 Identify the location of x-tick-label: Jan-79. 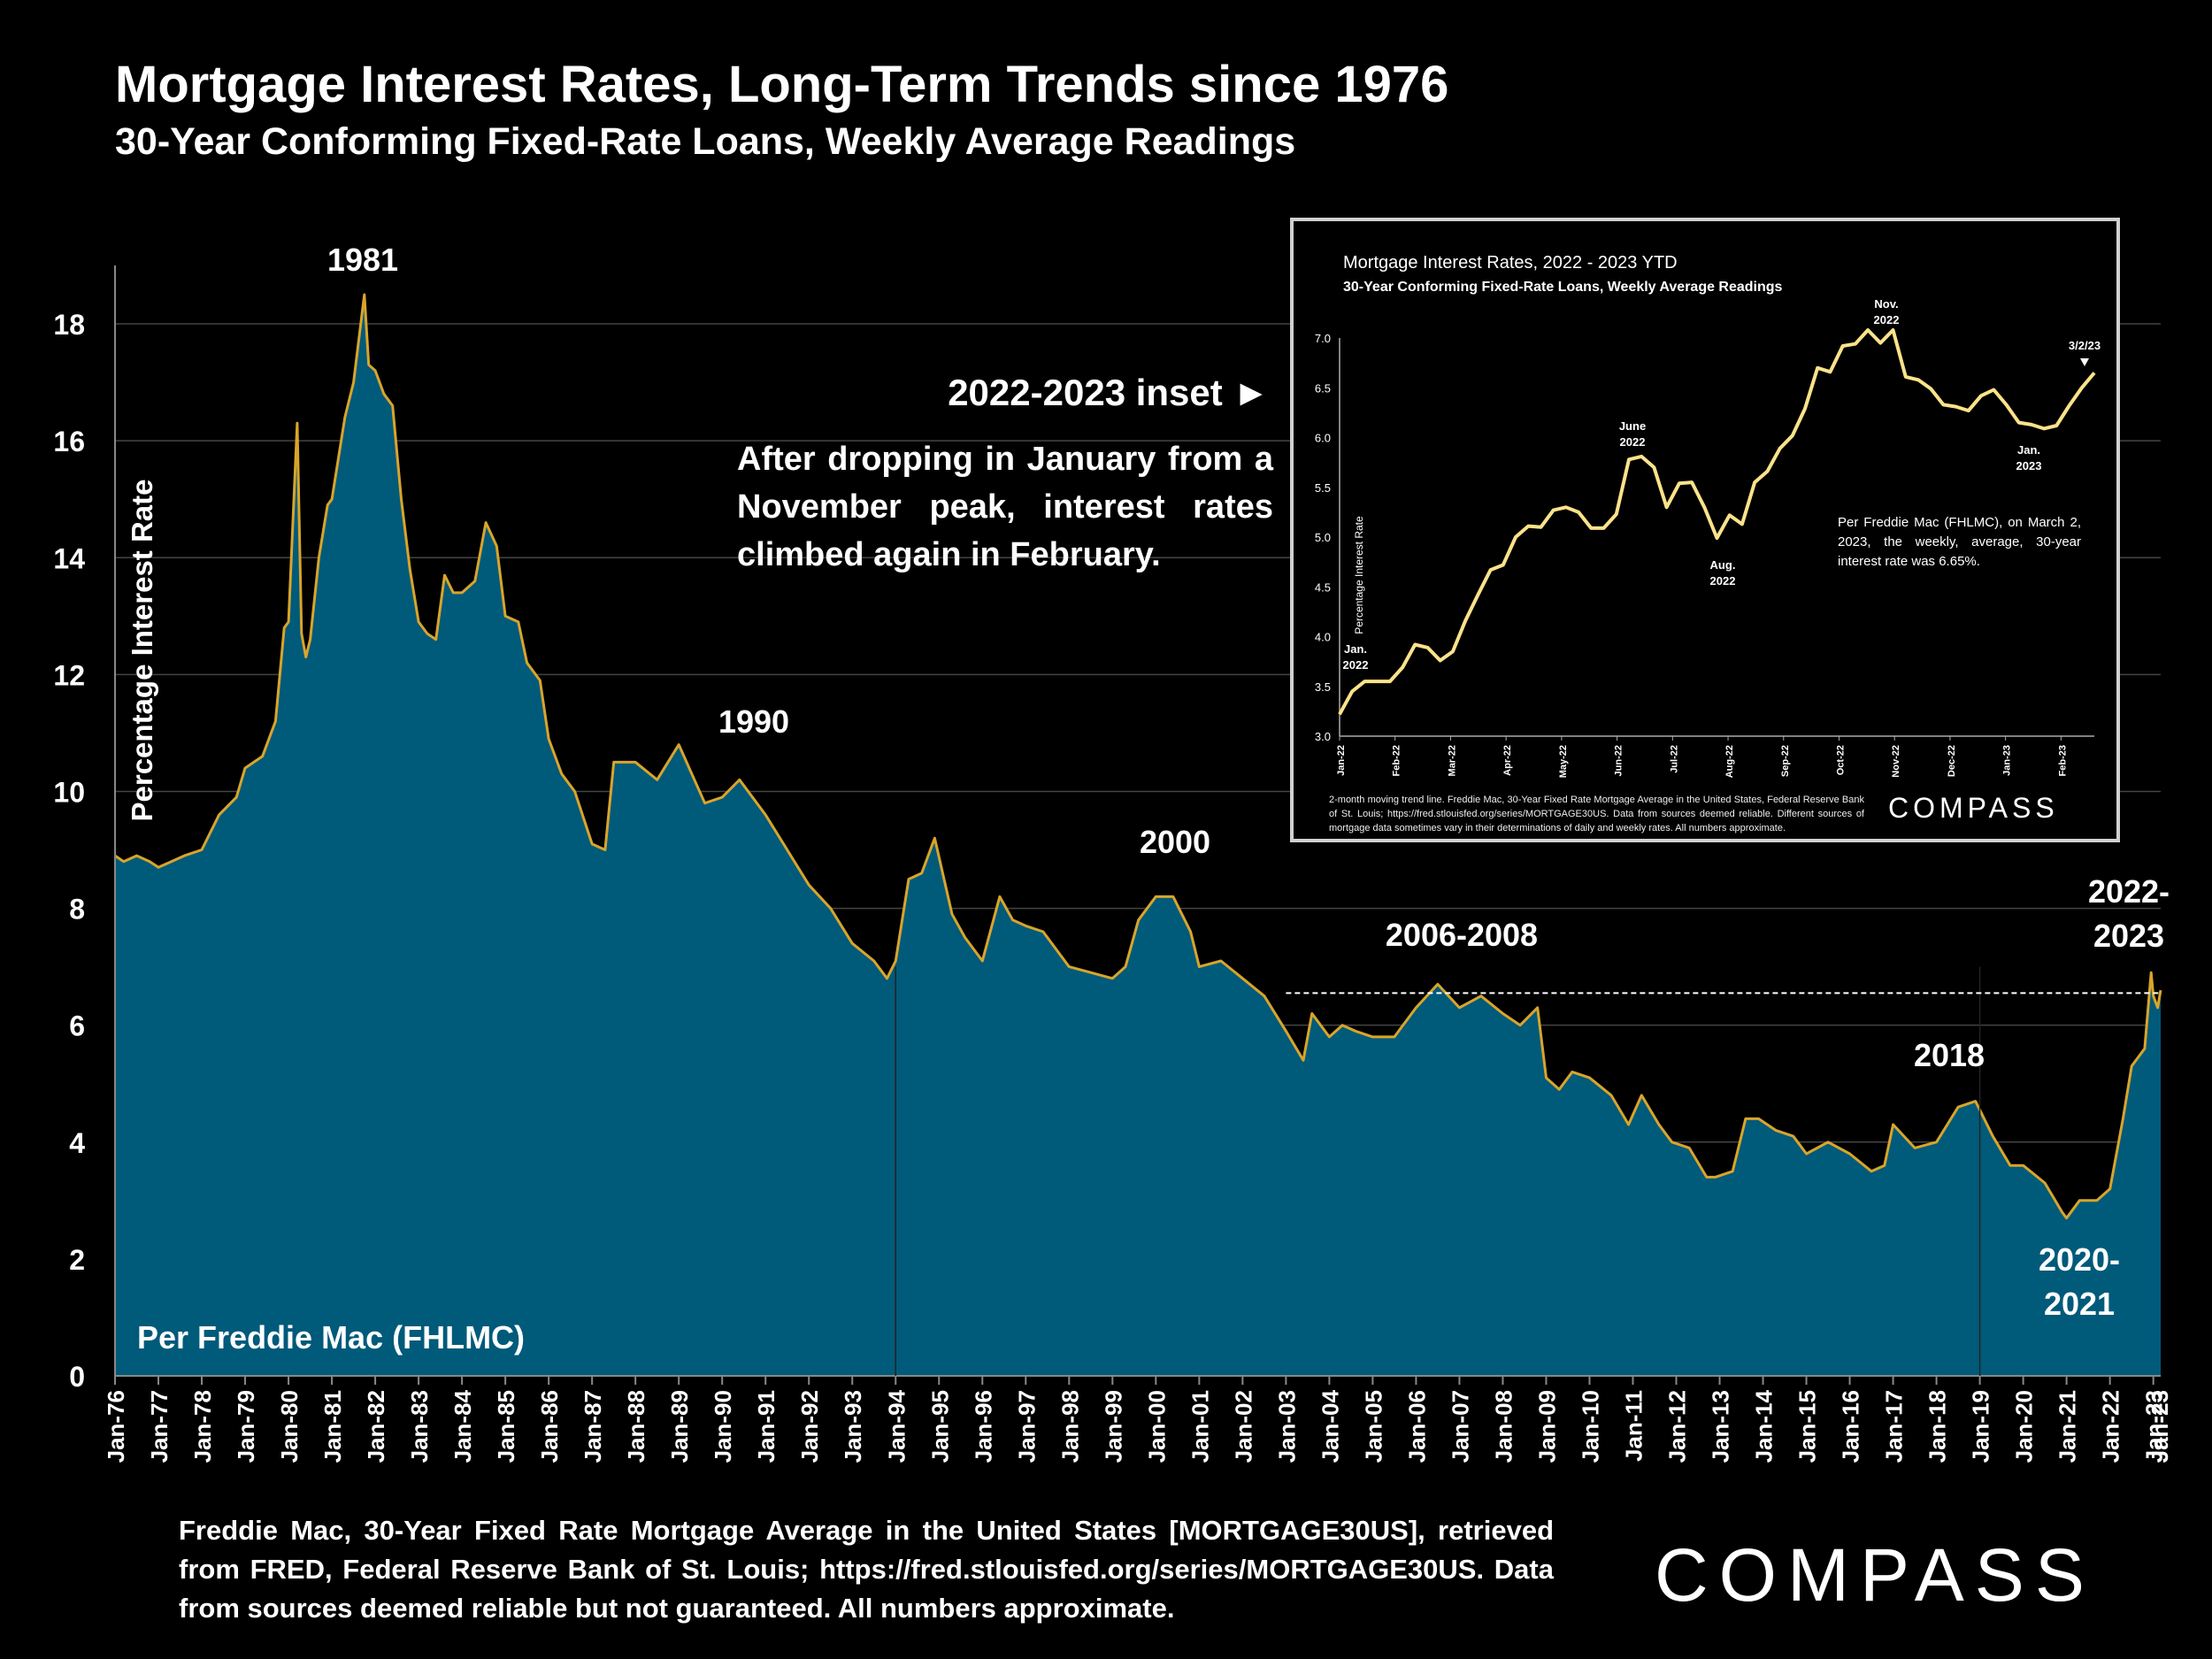
(246, 1426).